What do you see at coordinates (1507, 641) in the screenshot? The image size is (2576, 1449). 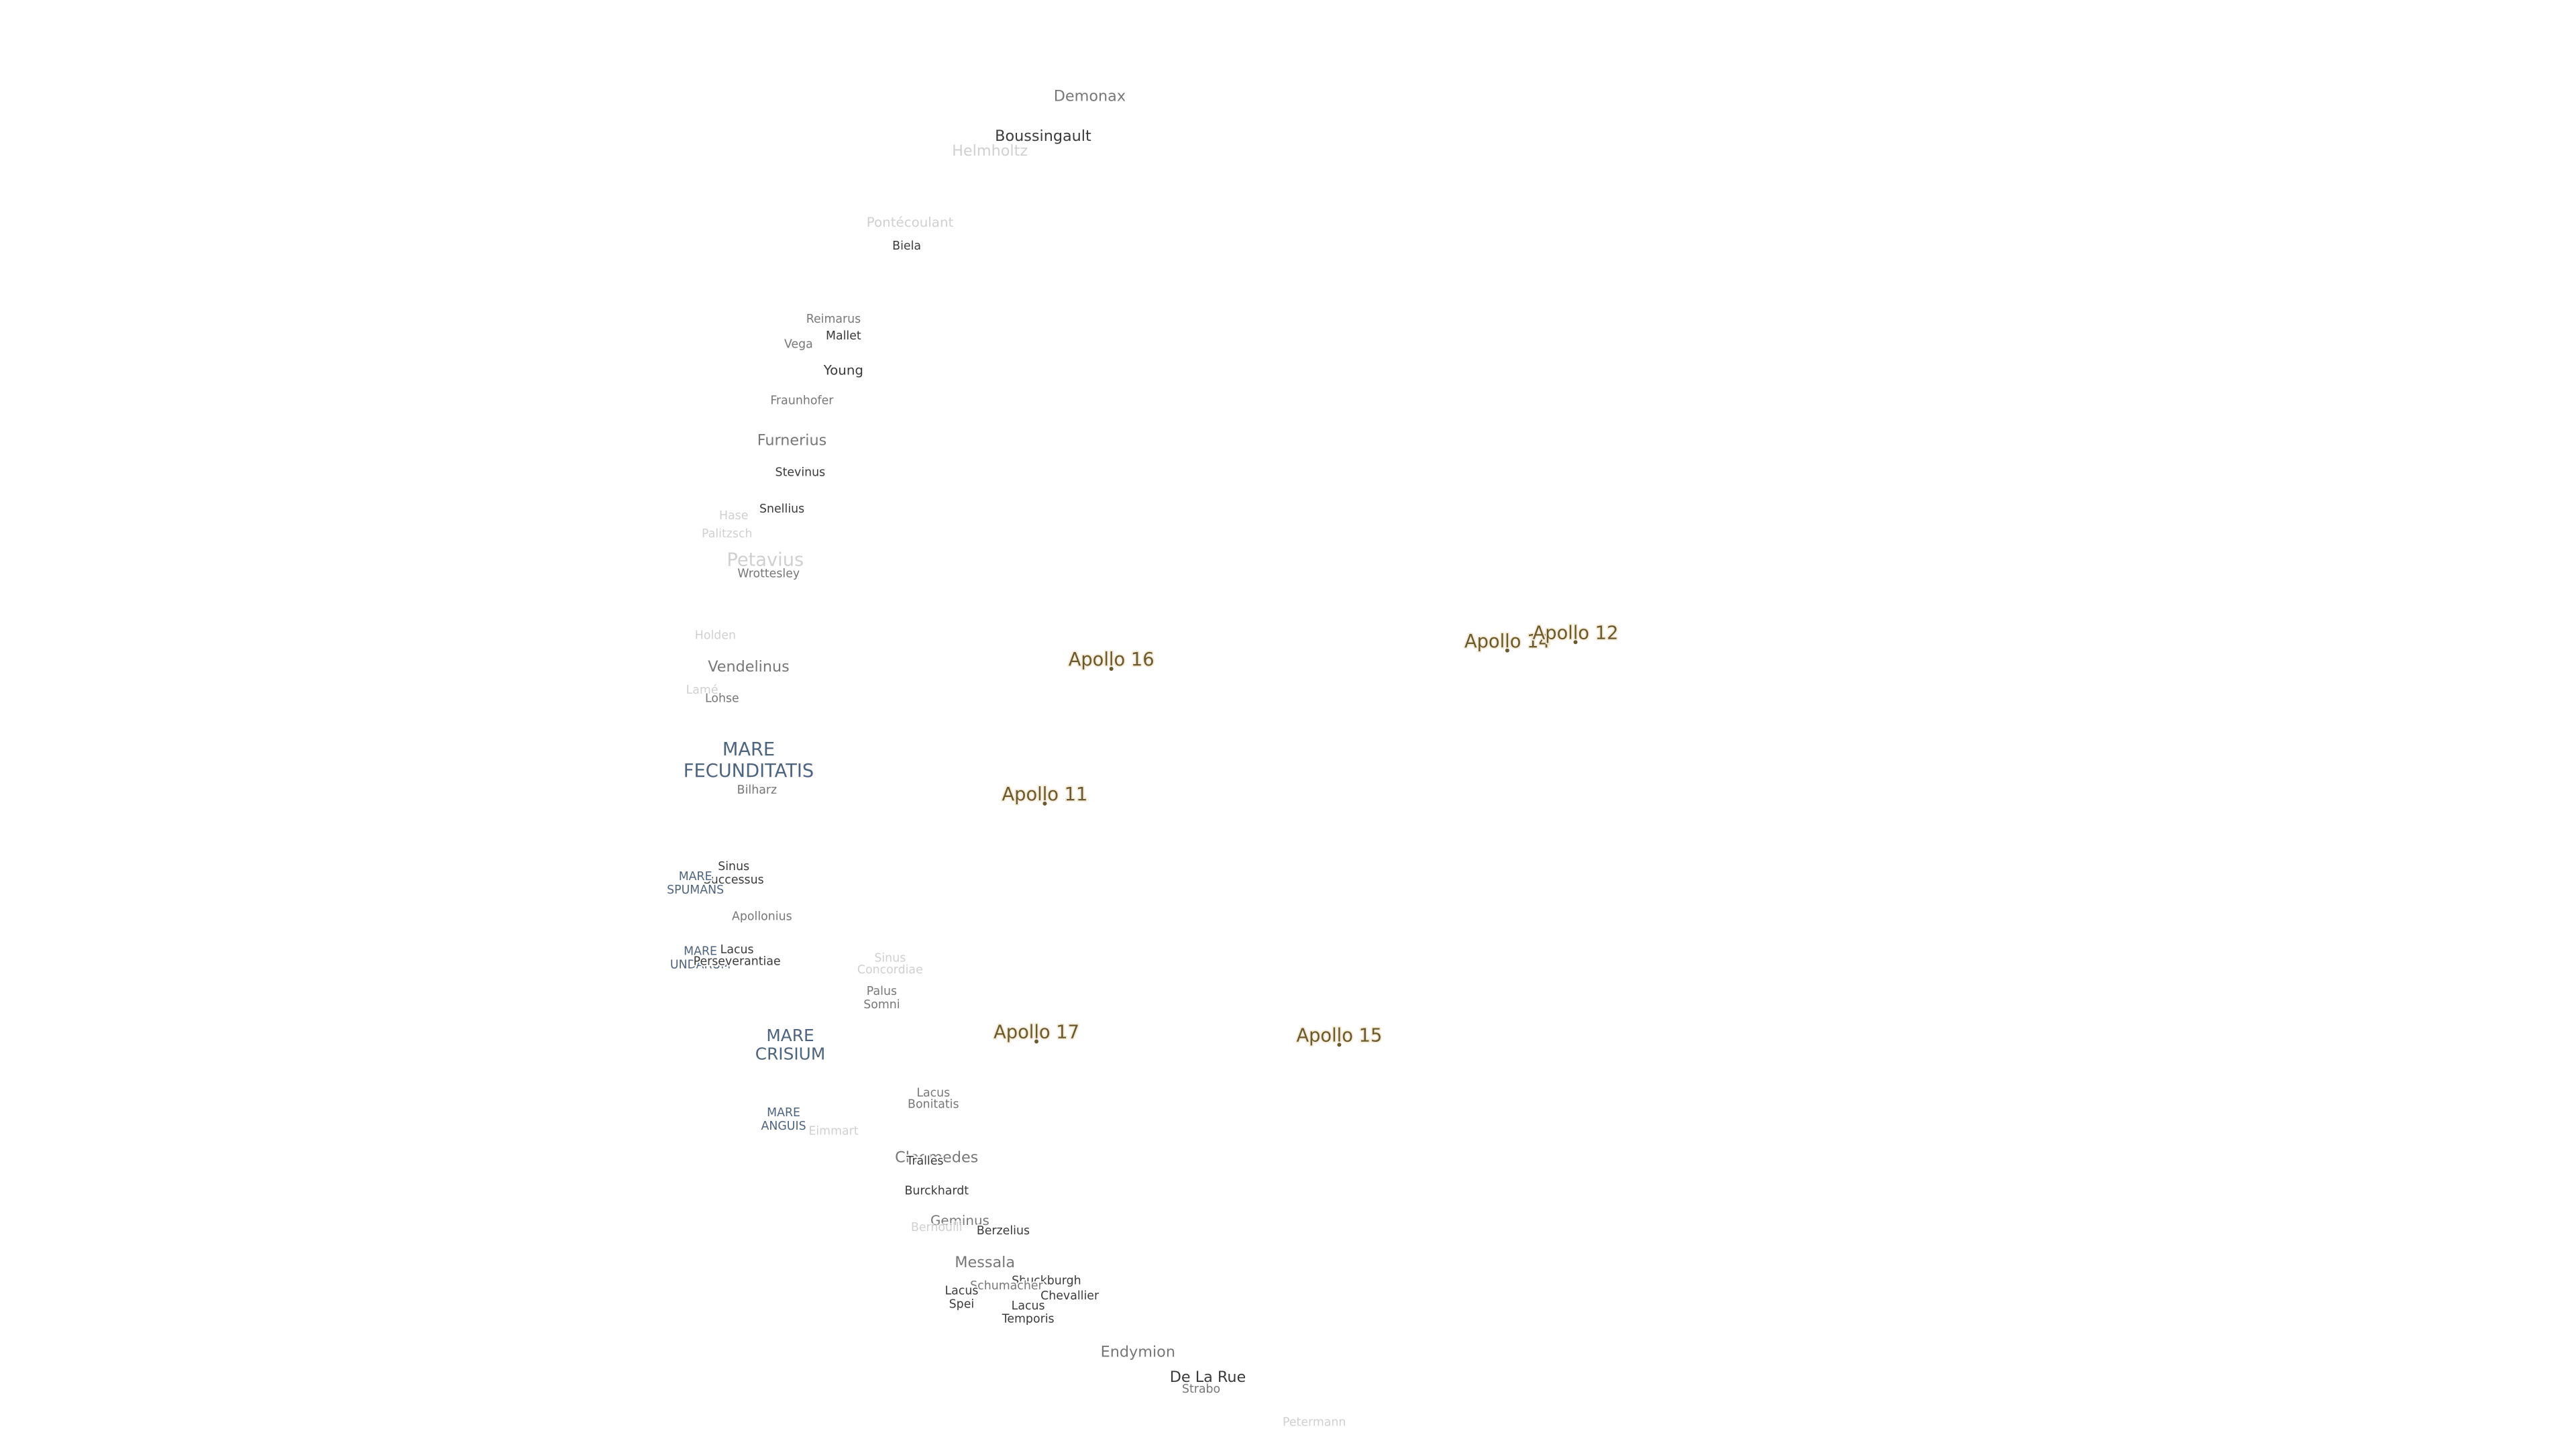 I see `map-label: Apollo 14` at bounding box center [1507, 641].